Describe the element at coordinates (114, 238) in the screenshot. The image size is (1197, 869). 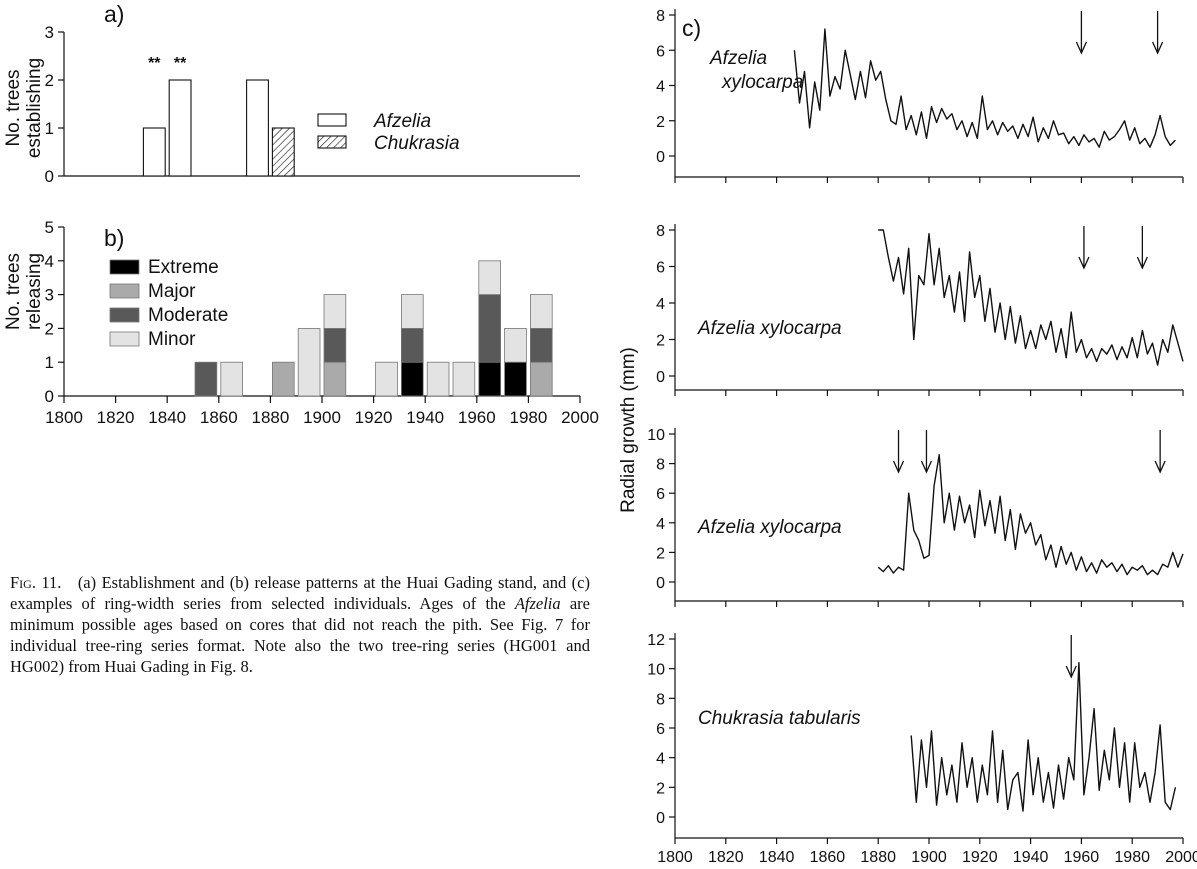
I see `panel-label-b: b)` at that location.